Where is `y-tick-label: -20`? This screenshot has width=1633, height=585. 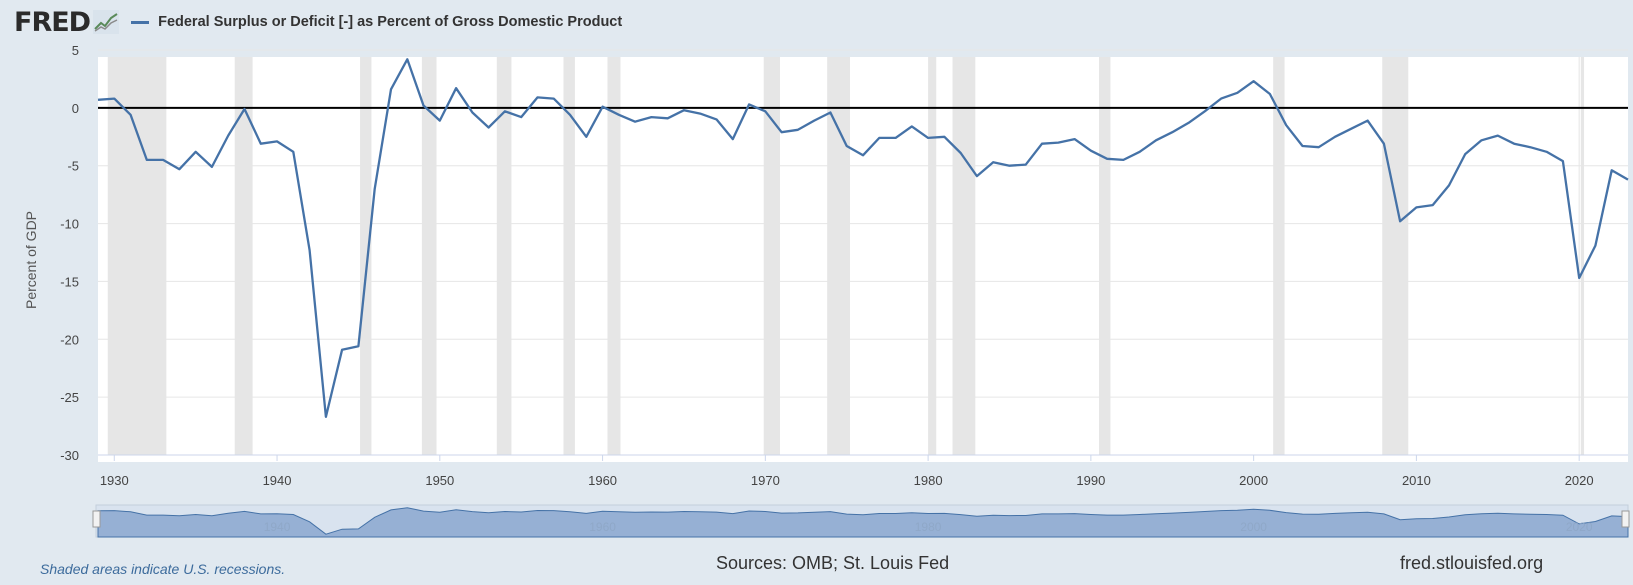 y-tick-label: -20 is located at coordinates (69, 339).